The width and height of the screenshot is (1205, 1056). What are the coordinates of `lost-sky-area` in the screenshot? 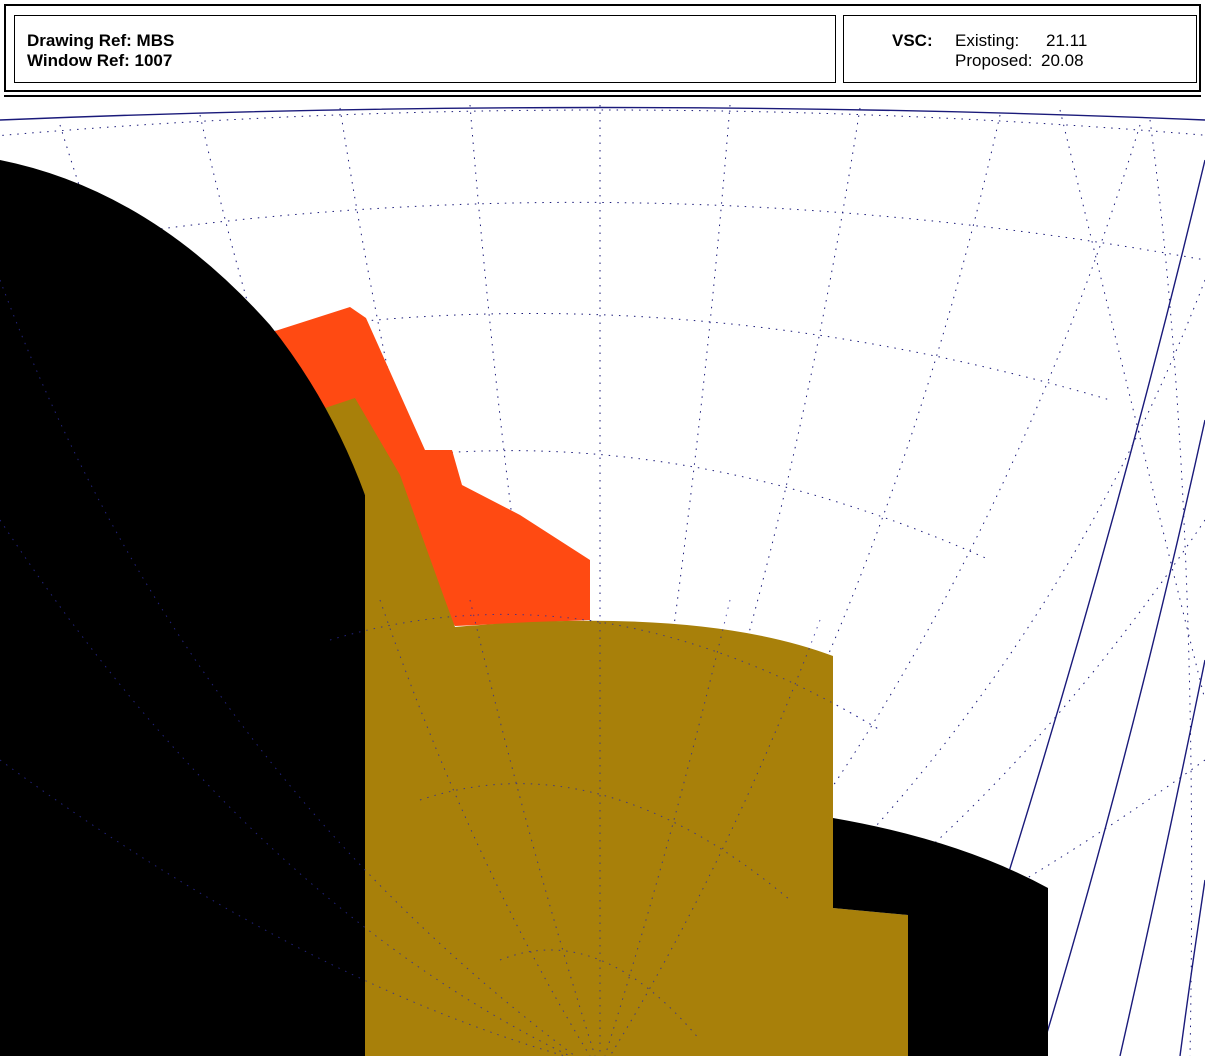 It's located at (431, 466).